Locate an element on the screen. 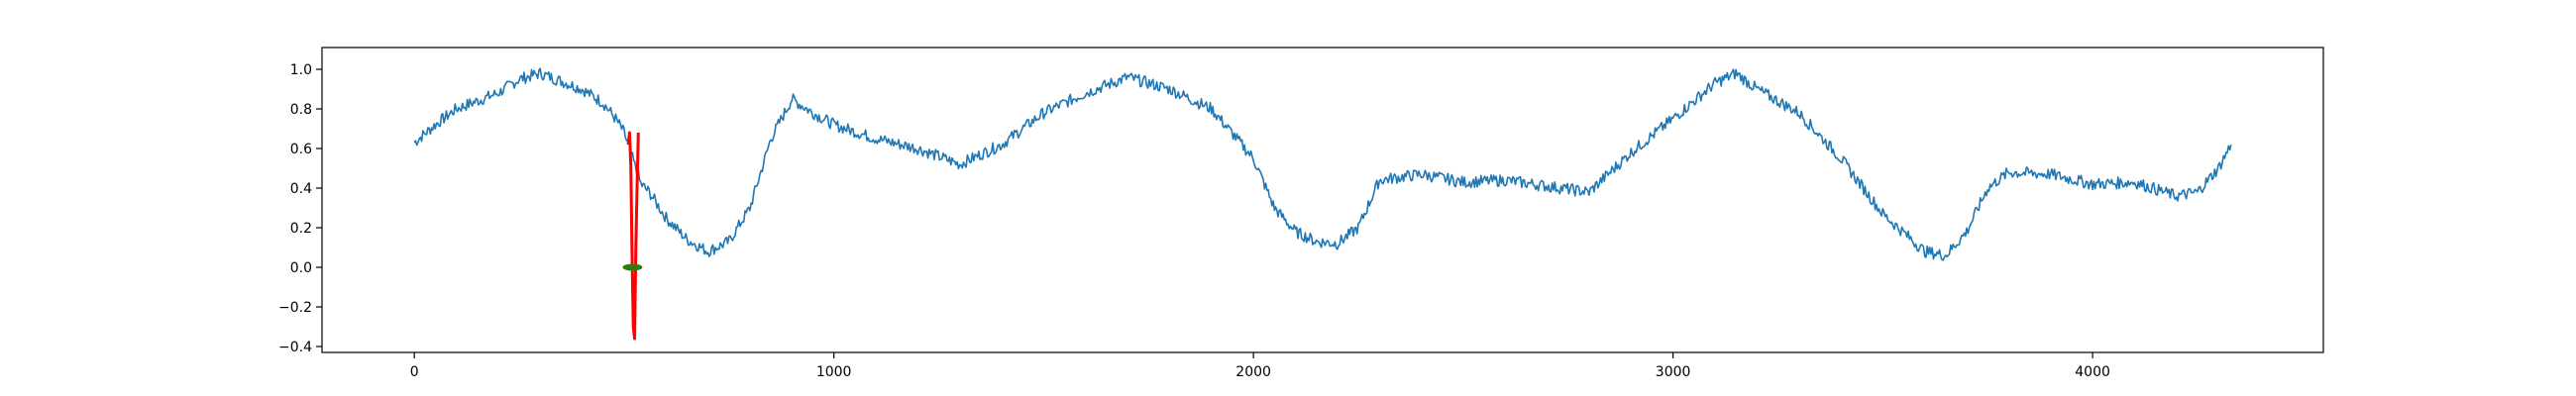 The height and width of the screenshot is (396, 2576). x-tick-label: 0 is located at coordinates (415, 372).